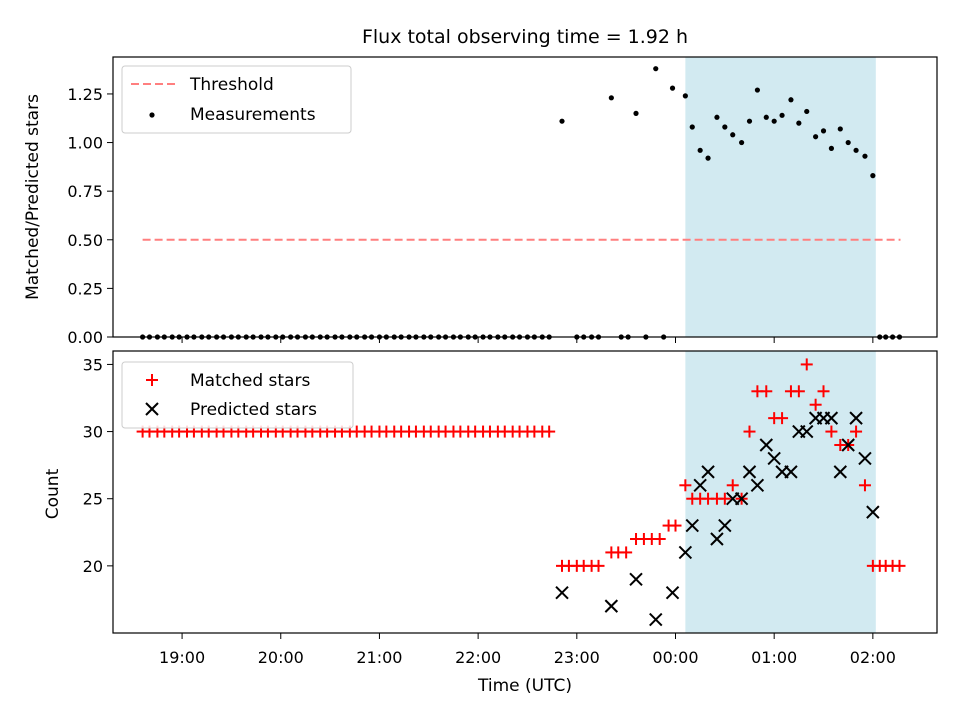 The width and height of the screenshot is (960, 720). I want to click on x-tick-label: 23:00, so click(577, 657).